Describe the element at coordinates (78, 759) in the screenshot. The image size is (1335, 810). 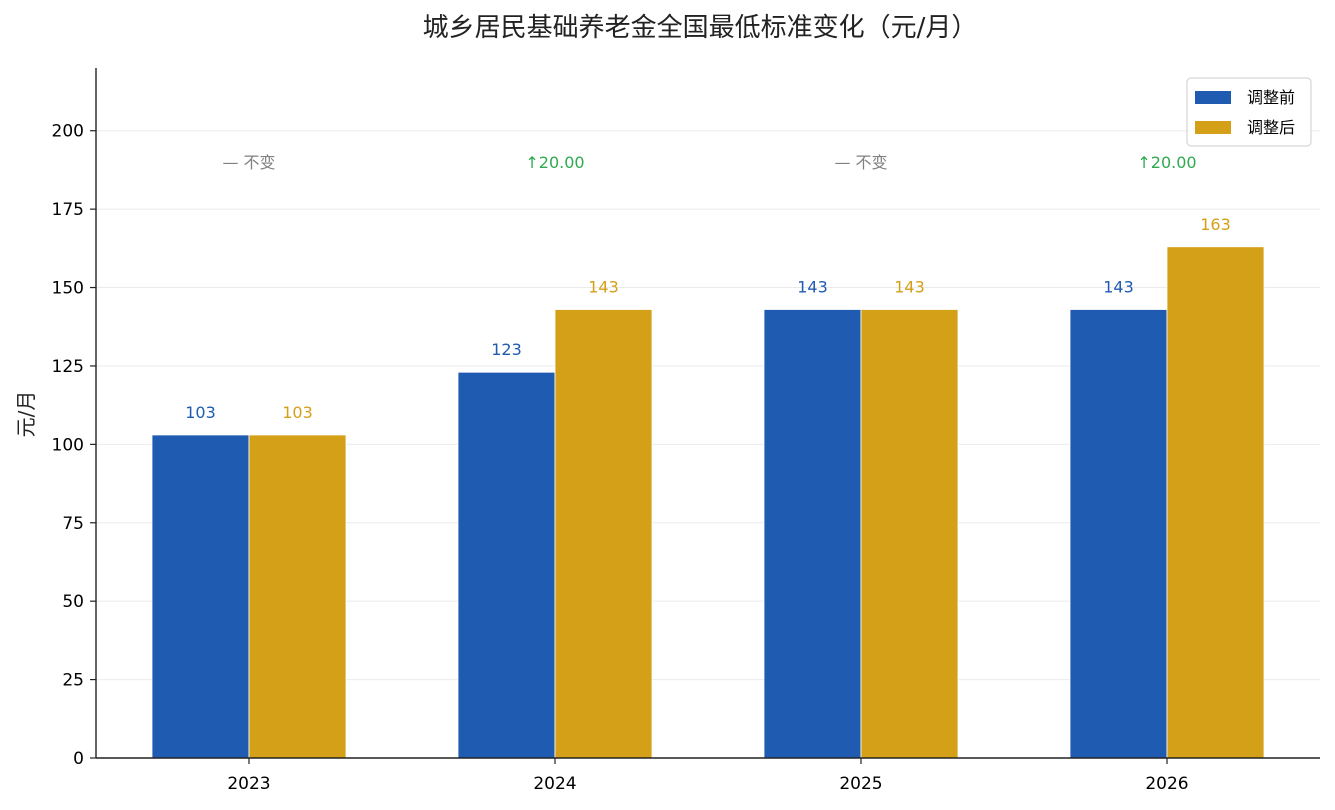
I see `y-tick-label: 0` at that location.